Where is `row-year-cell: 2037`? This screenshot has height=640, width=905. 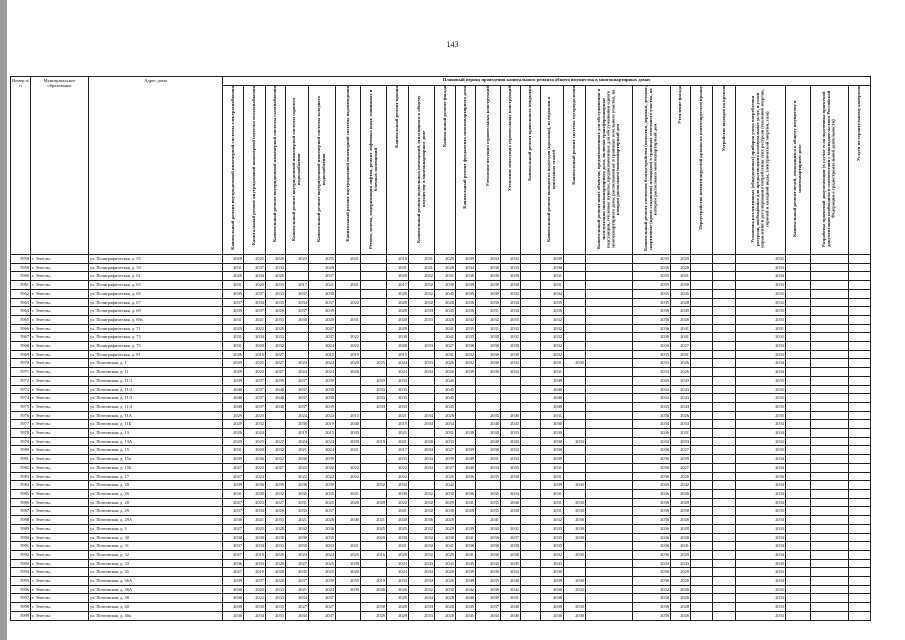
row-year-cell: 2037 is located at coordinates (254, 293).